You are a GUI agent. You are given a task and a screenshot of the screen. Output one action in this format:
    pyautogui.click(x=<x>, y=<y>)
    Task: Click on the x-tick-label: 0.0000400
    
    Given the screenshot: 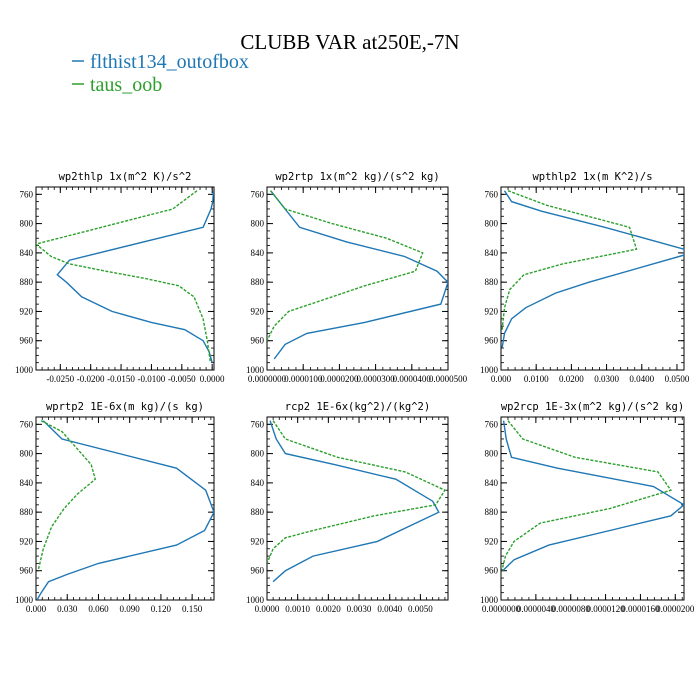 What is the action you would take?
    pyautogui.click(x=412, y=379)
    